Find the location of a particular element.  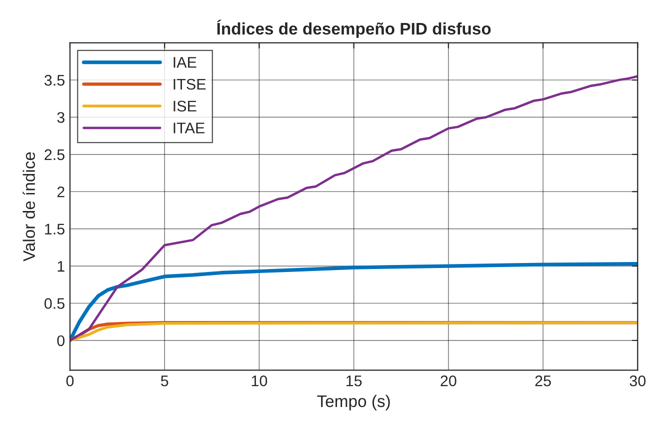

y-tick-label: 2.5 is located at coordinates (54, 154).